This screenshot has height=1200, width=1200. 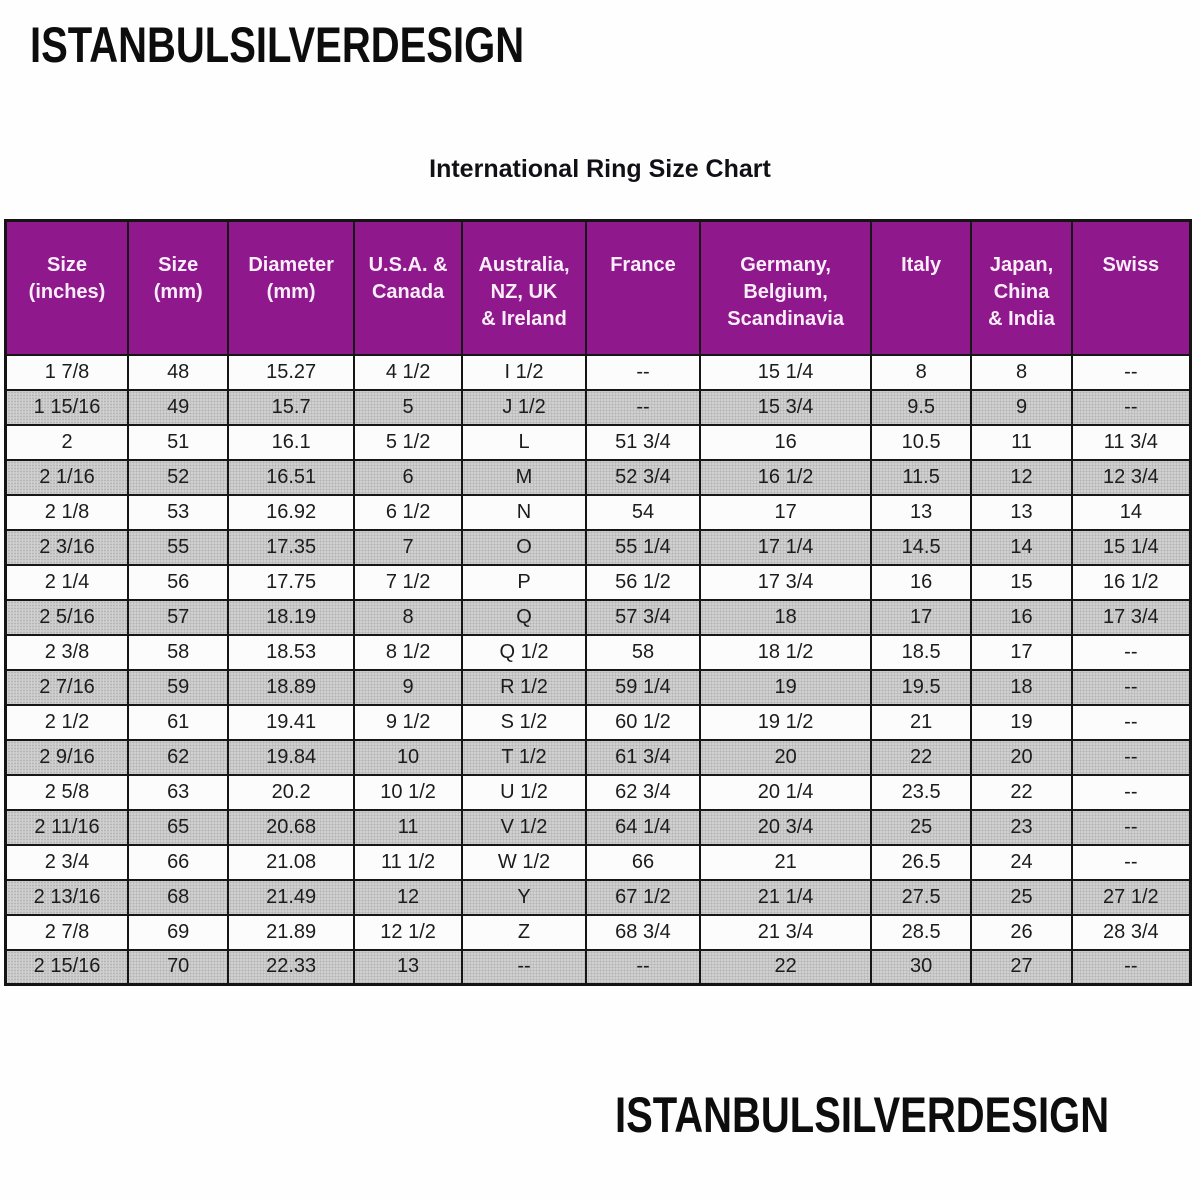 What do you see at coordinates (643, 512) in the screenshot?
I see `table-cell: 54` at bounding box center [643, 512].